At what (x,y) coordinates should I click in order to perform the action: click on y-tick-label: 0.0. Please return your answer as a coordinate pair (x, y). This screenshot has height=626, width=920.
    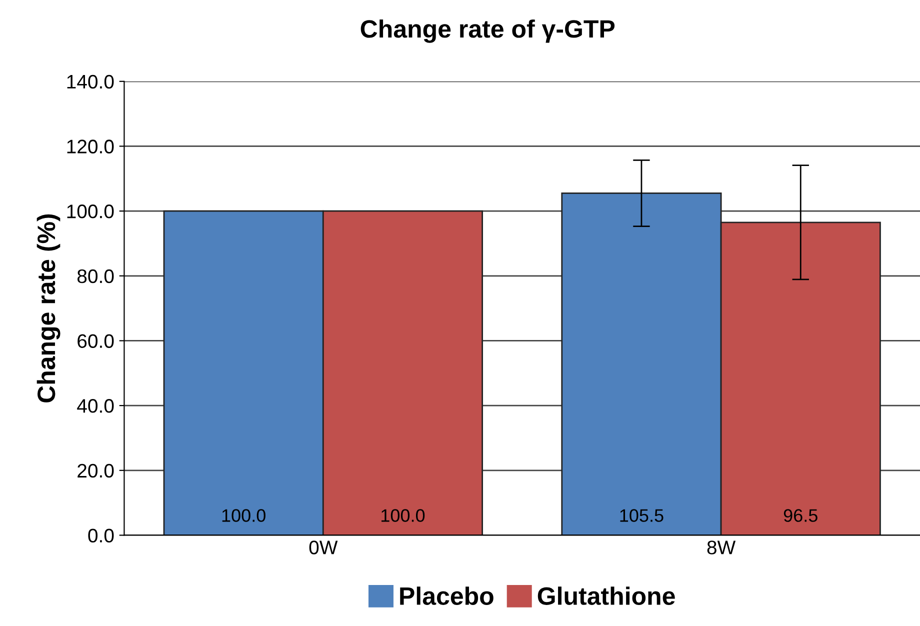
    Looking at the image, I should click on (101, 535).